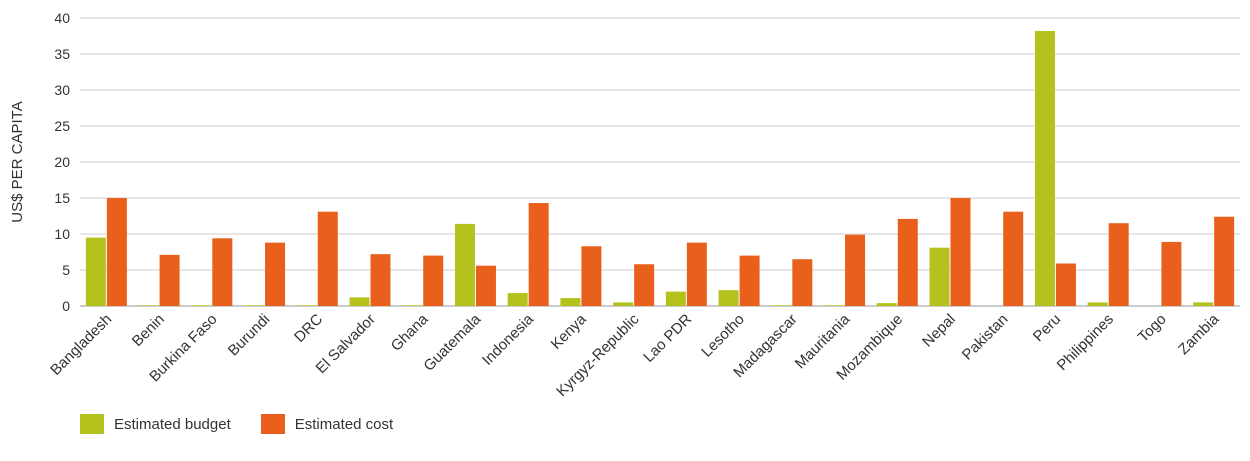 This screenshot has height=461, width=1250. What do you see at coordinates (1152, 328) in the screenshot?
I see `x-tick-label: Togo` at bounding box center [1152, 328].